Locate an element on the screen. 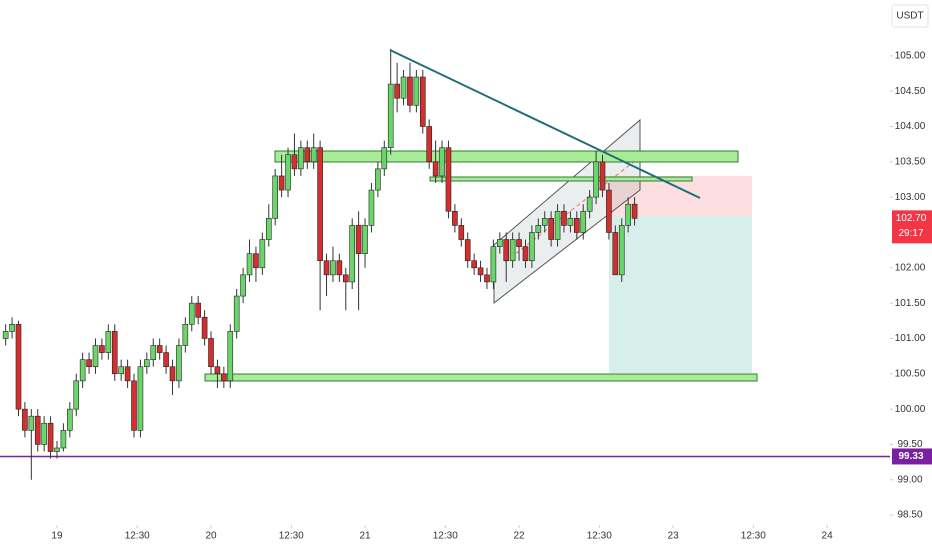  x-tick-label: 21 is located at coordinates (365, 536).